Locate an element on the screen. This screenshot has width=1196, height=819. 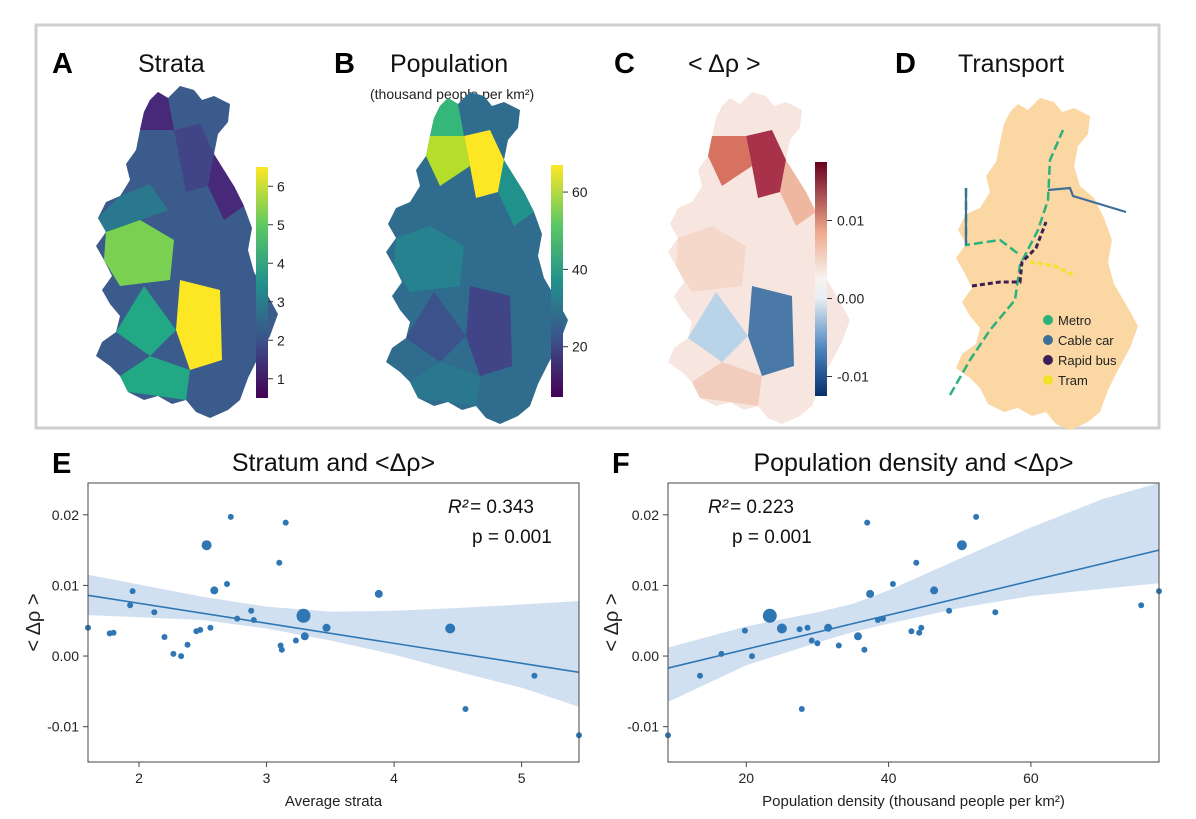
x-tick-label: 5 is located at coordinates (522, 778).